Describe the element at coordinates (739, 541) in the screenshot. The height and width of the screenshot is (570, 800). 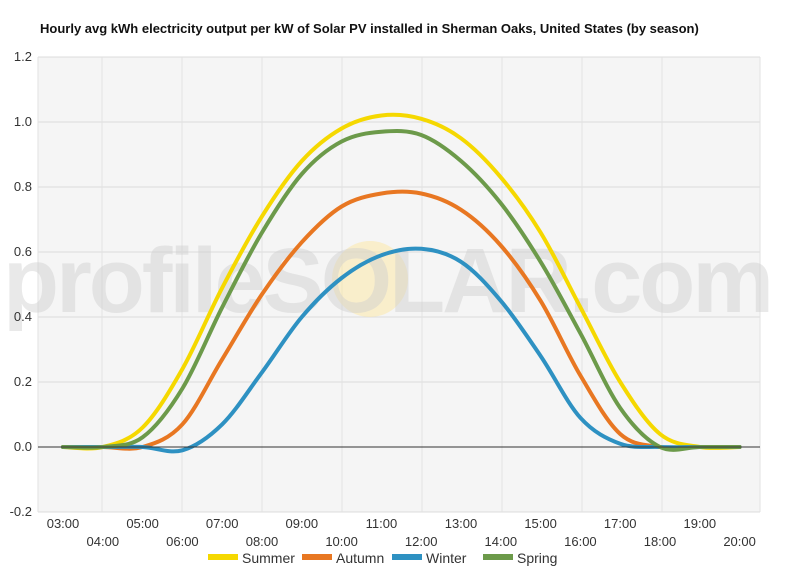
I see `x-tick-label: 20:00` at that location.